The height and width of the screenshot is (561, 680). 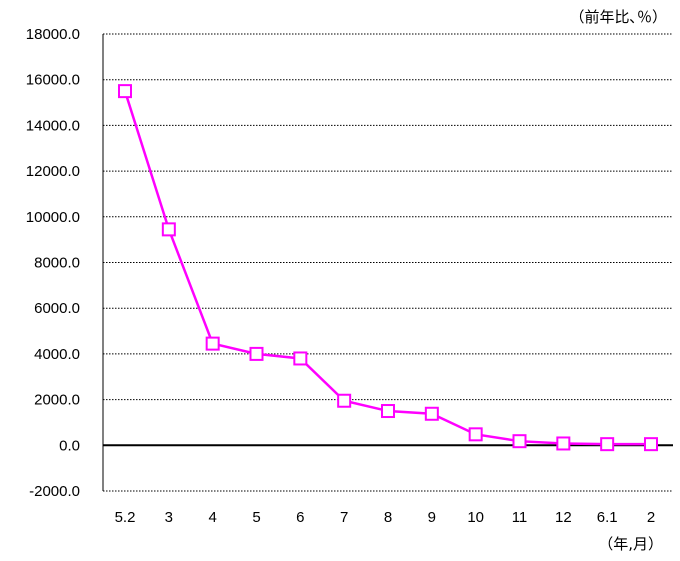 I want to click on x-tick-label: 8, so click(x=388, y=517).